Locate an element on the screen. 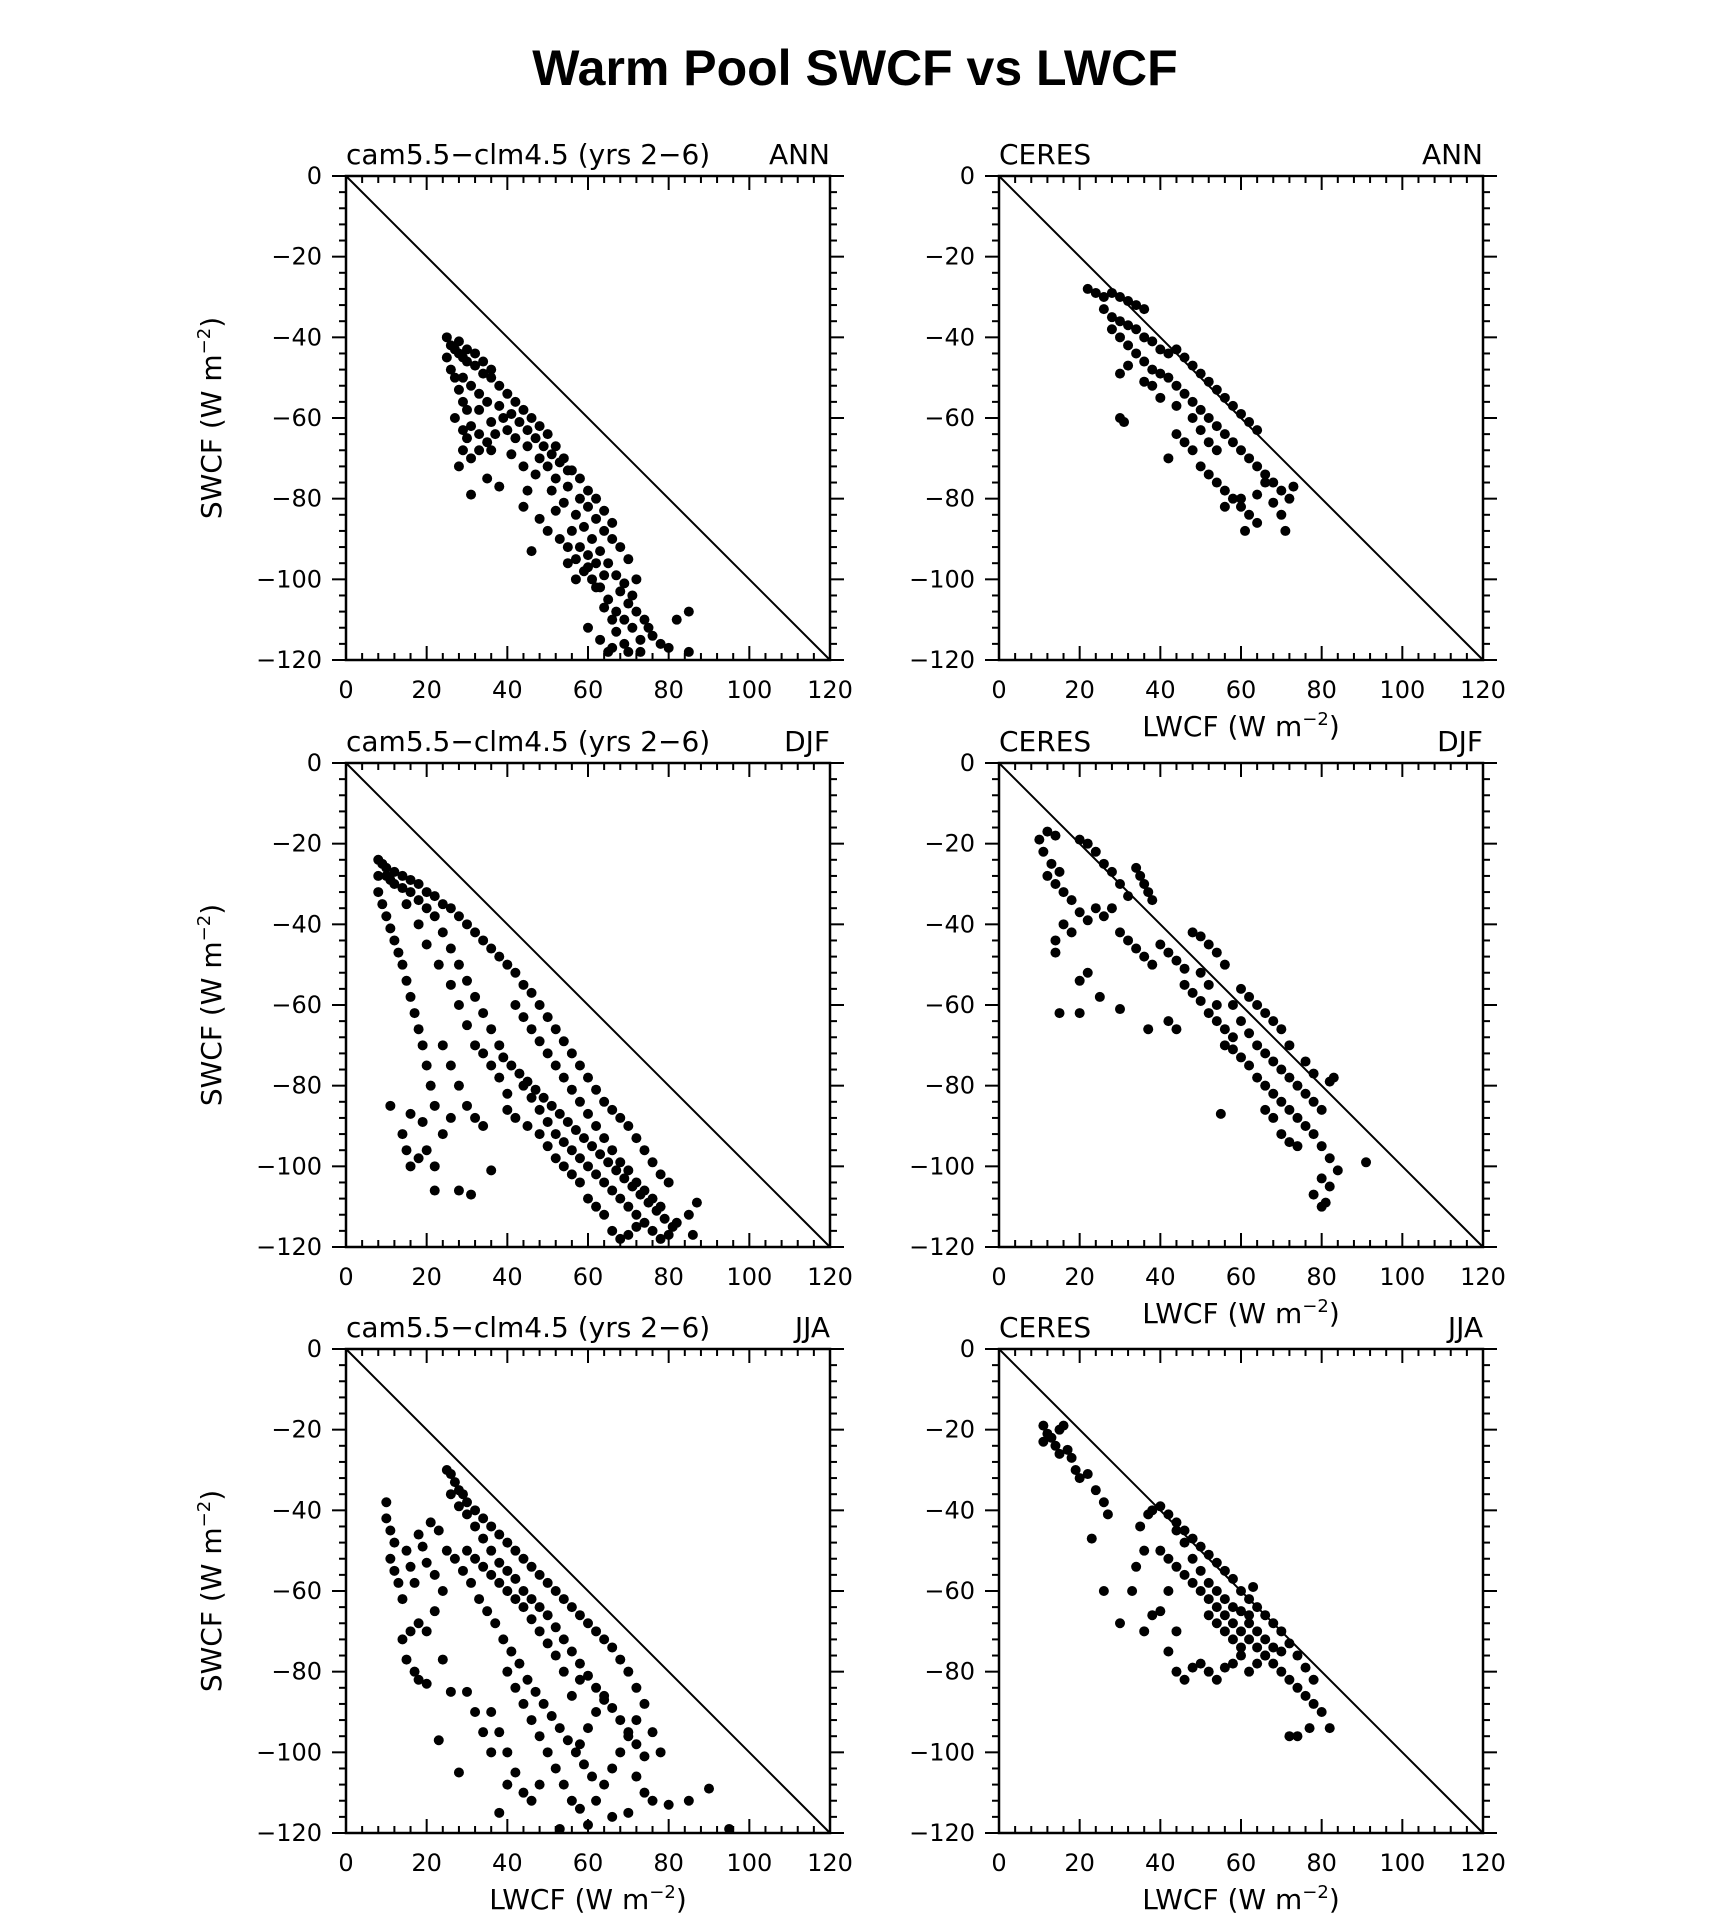 Image resolution: width=1710 pixels, height=1931 pixels. panel-right-title: DJF is located at coordinates (1460, 741).